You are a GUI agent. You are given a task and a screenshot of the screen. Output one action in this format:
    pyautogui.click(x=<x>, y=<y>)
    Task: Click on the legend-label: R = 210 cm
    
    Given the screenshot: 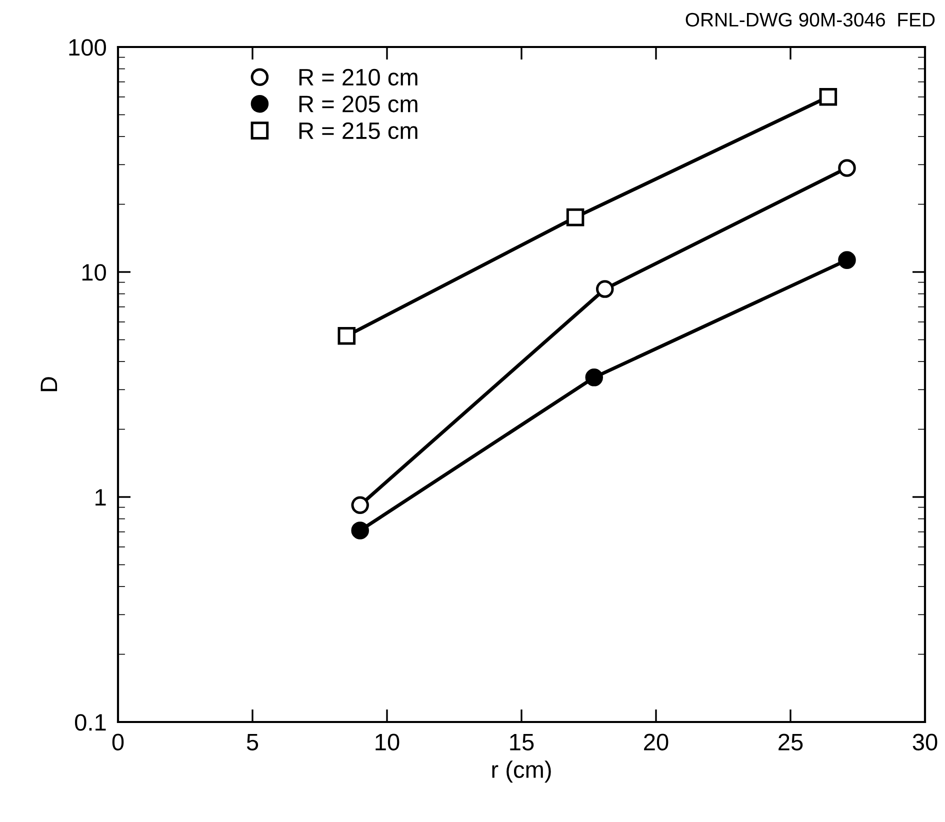 What is the action you would take?
    pyautogui.click(x=358, y=77)
    